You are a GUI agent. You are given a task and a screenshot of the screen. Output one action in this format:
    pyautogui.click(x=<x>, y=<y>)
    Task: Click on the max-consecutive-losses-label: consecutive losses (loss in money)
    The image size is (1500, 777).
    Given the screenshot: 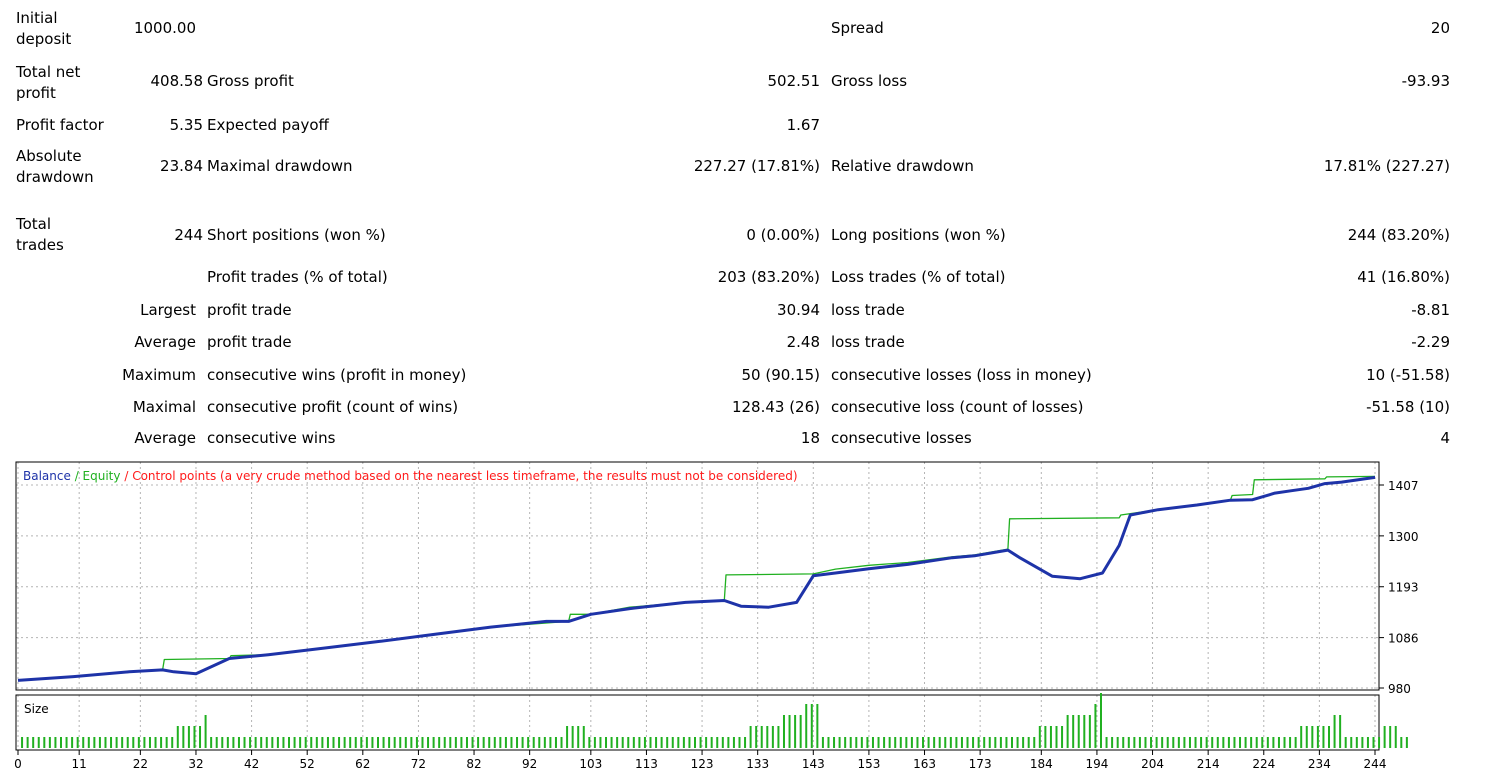 What is the action you would take?
    pyautogui.click(x=961, y=375)
    